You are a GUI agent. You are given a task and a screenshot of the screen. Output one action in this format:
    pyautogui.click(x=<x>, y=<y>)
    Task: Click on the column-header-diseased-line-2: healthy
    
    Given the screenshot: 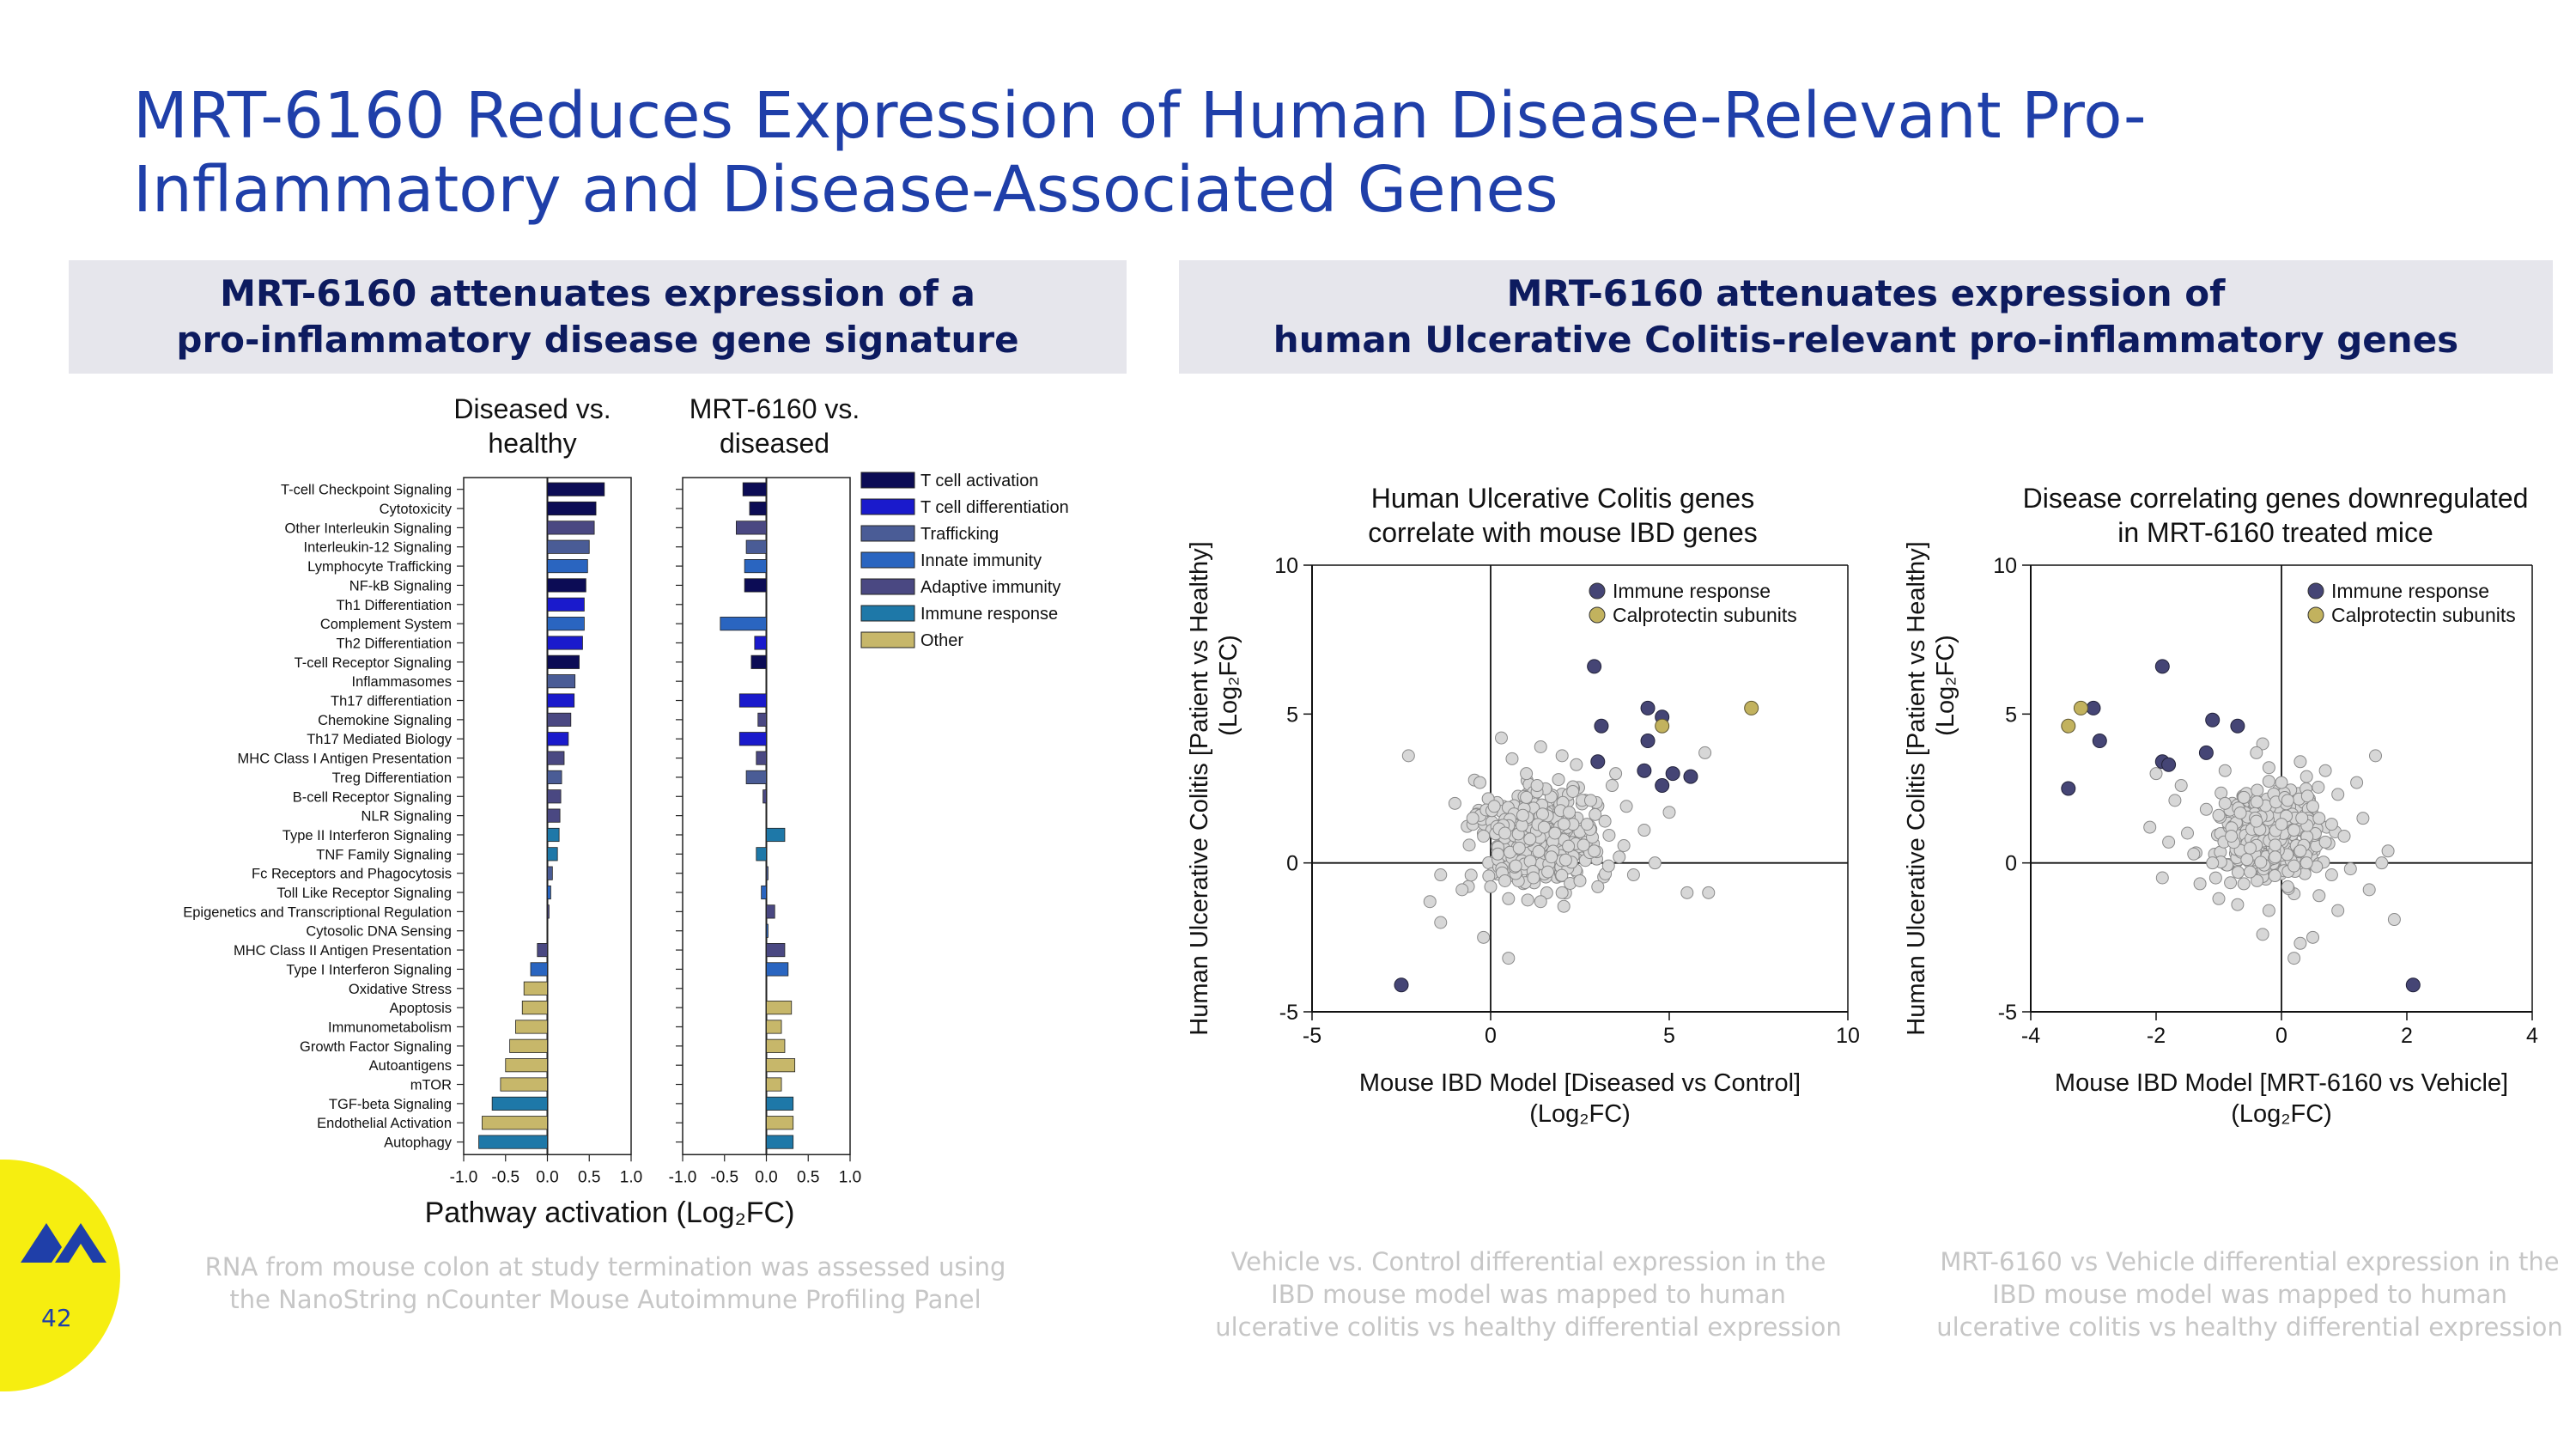 What is the action you would take?
    pyautogui.click(x=532, y=444)
    